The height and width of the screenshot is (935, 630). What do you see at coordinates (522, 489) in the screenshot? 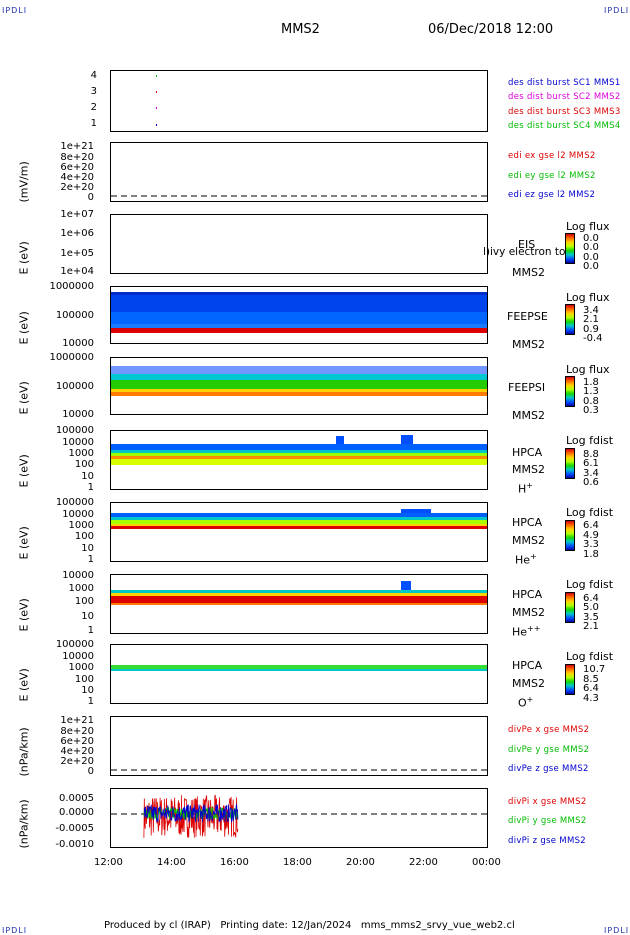
I see `hpca-h-species-name: H` at bounding box center [522, 489].